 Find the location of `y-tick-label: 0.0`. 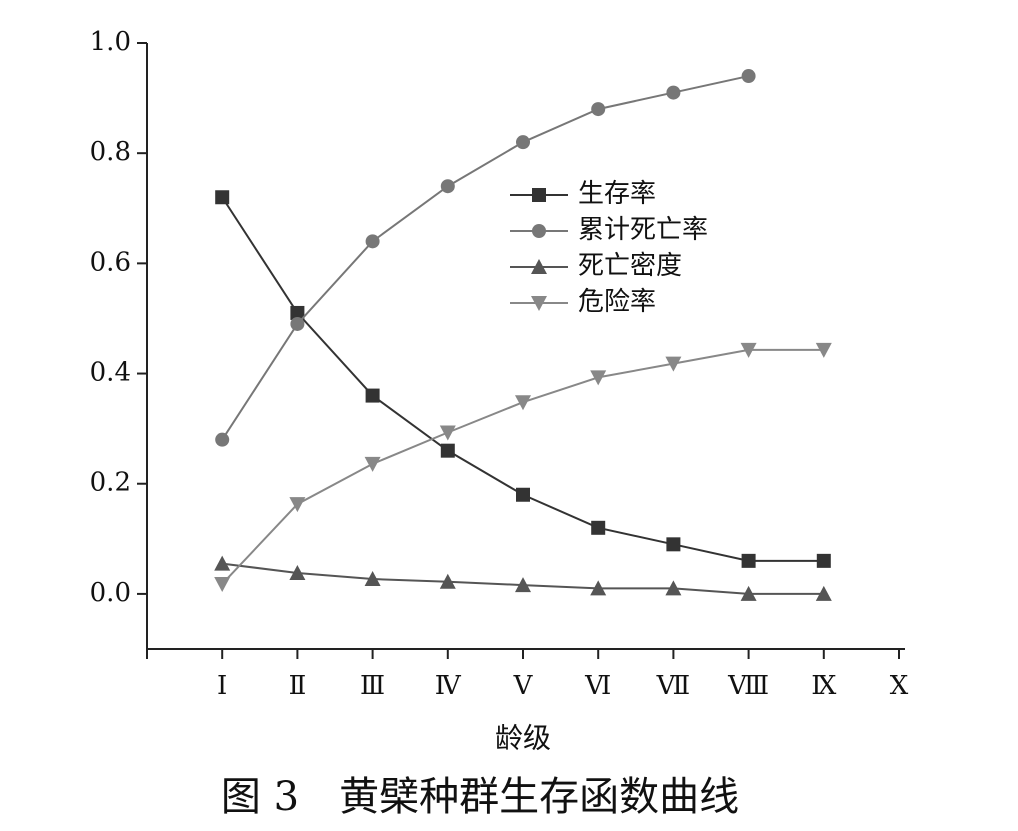

y-tick-label: 0.0 is located at coordinates (110, 593).